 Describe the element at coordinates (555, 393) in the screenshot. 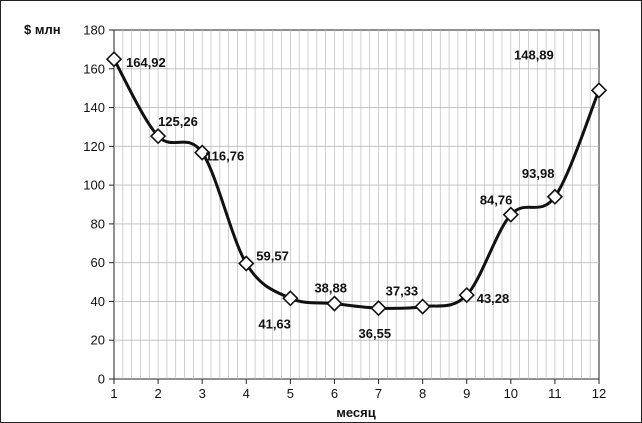

I see `x-tick-label: 11` at that location.